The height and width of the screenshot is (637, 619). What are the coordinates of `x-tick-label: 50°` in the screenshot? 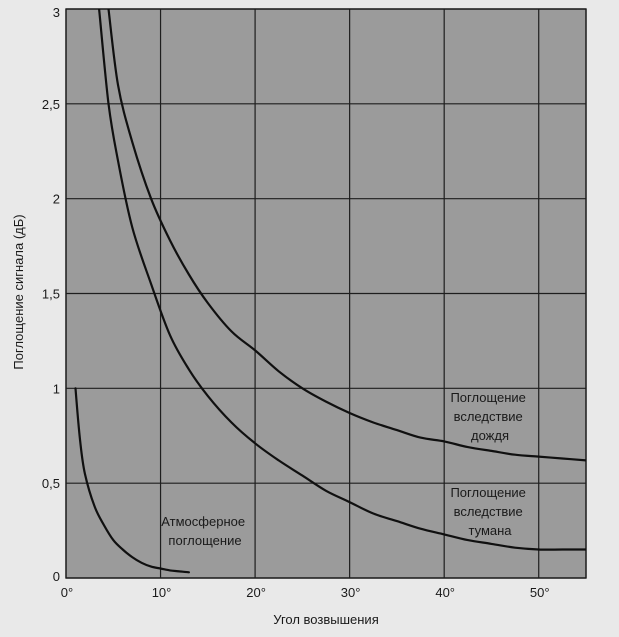 It's located at (540, 592).